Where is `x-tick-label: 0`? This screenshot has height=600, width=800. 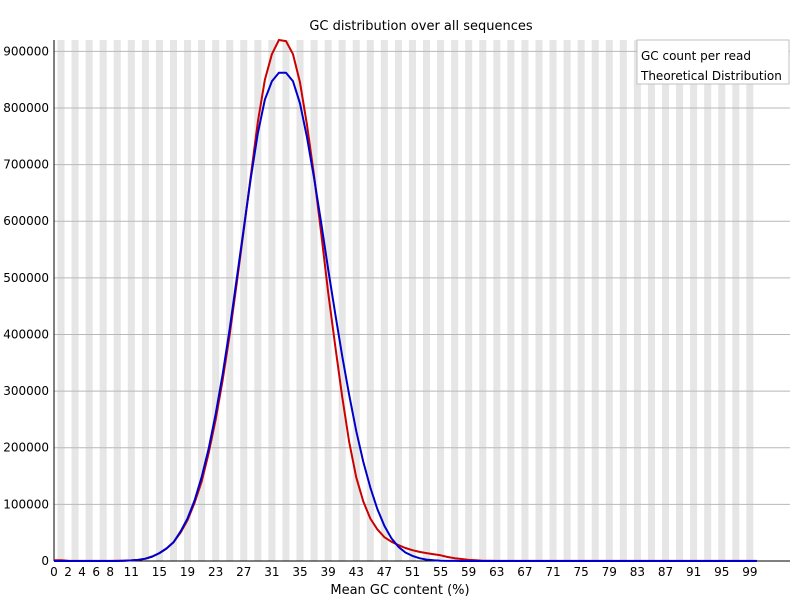
x-tick-label: 0 is located at coordinates (54, 572).